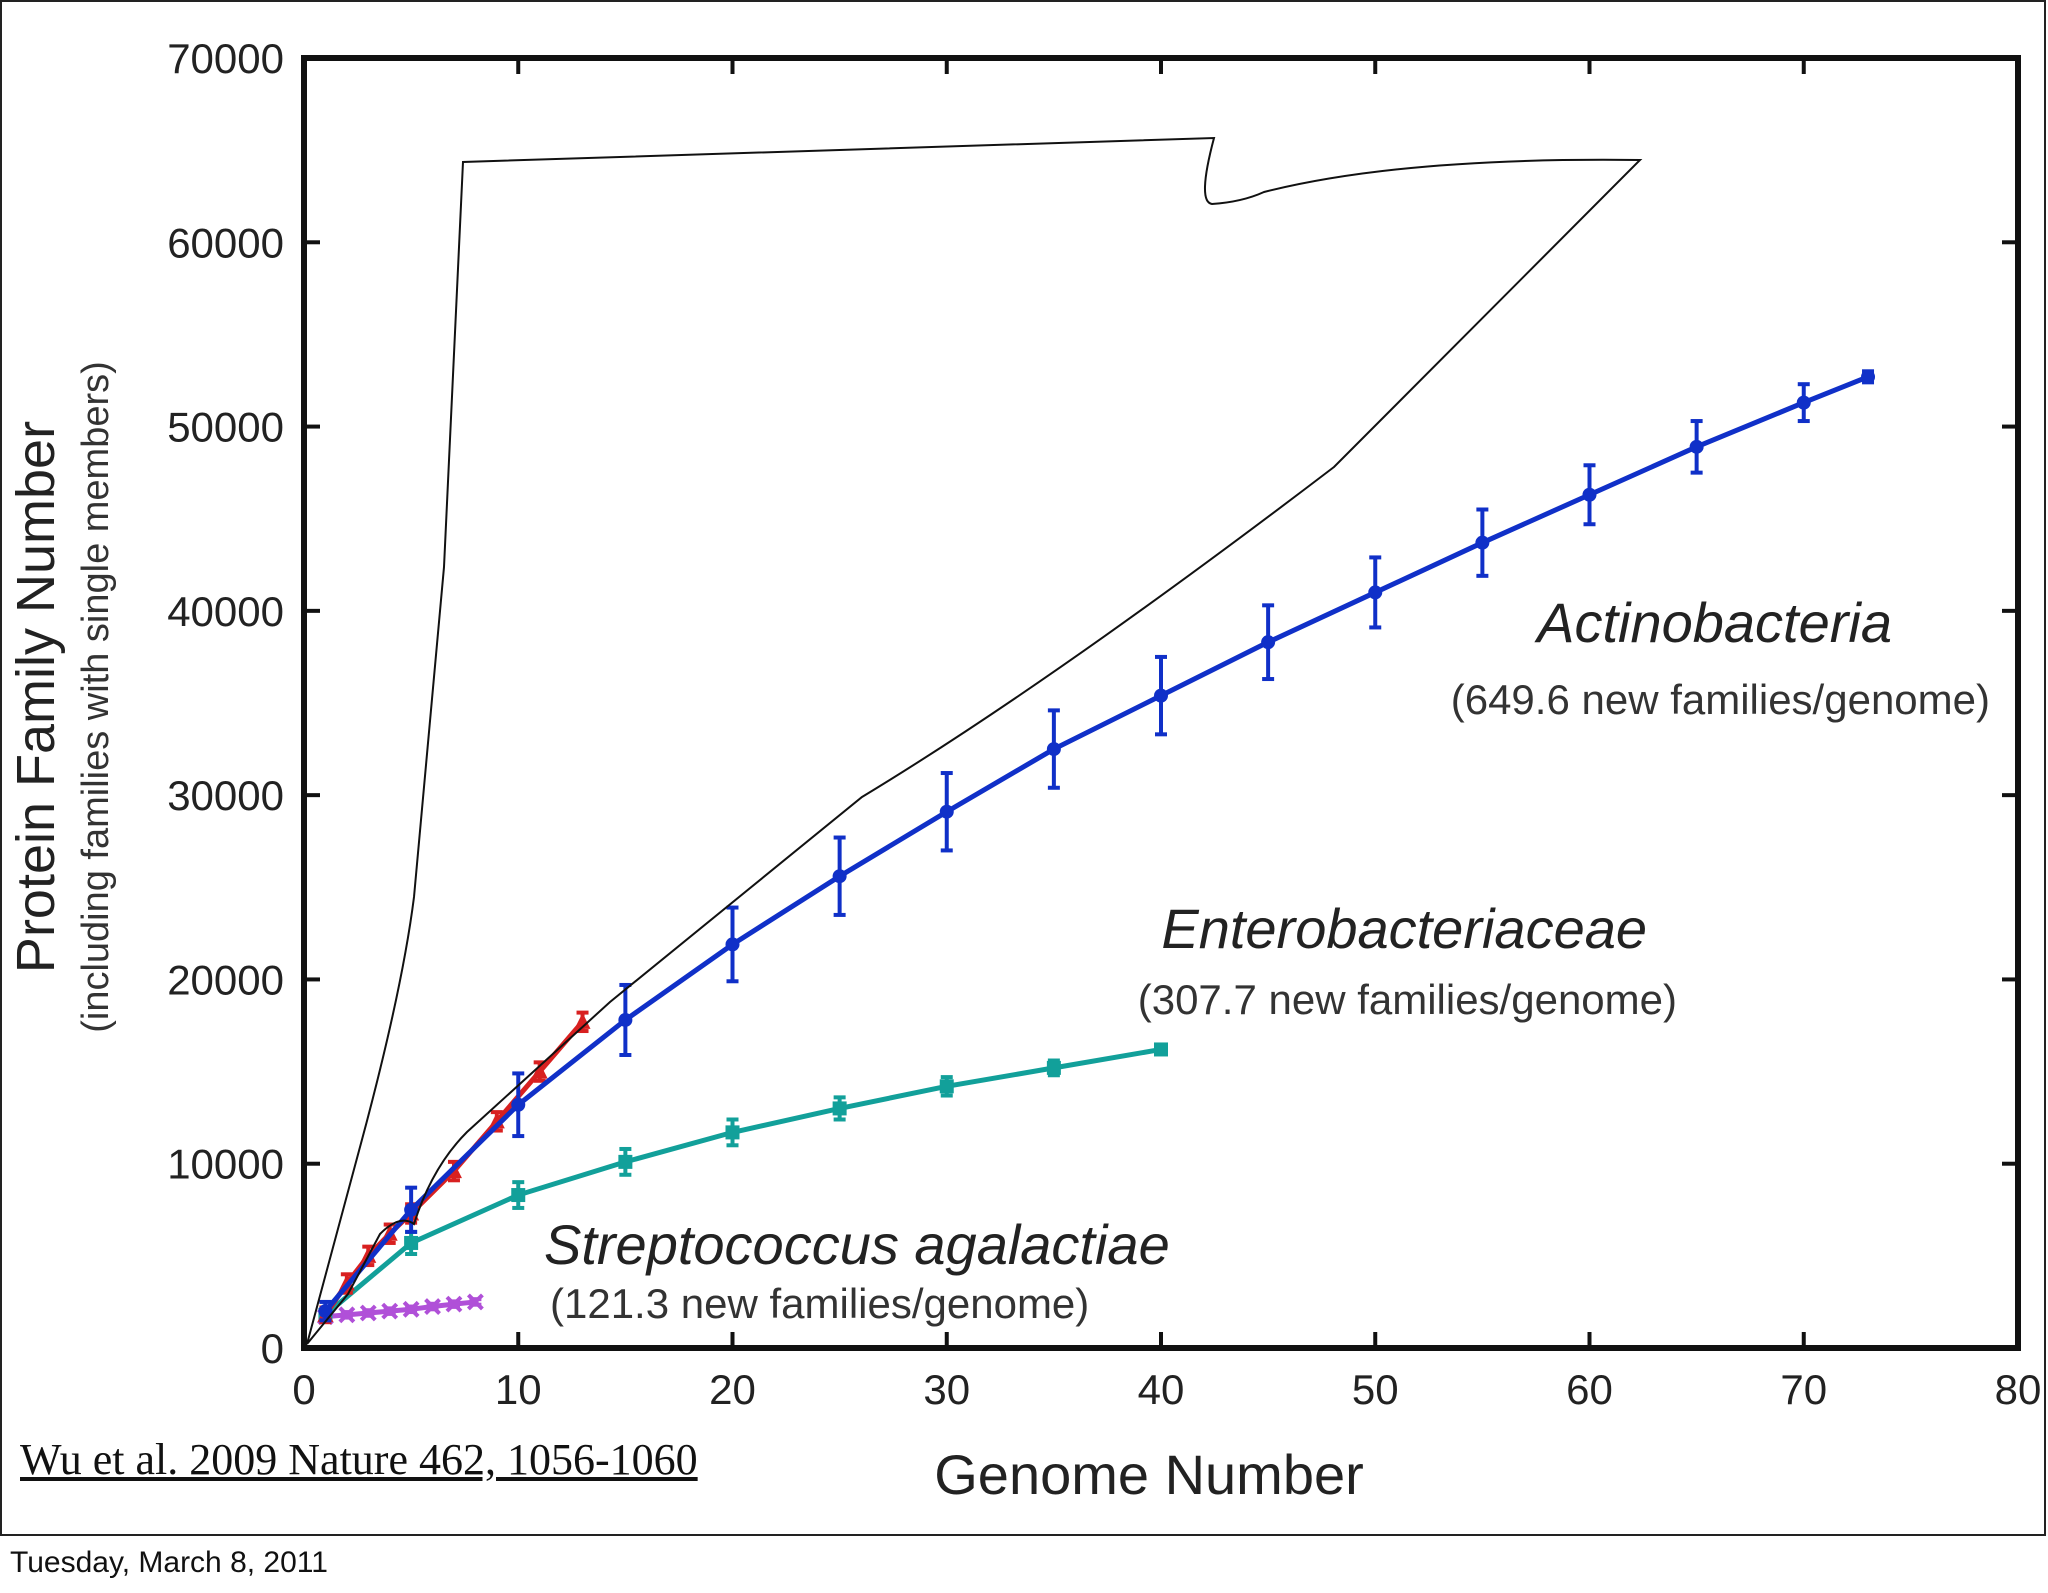 This screenshot has height=1593, width=2048. Describe the element at coordinates (2018, 1389) in the screenshot. I see `x-tick-label: 80` at that location.